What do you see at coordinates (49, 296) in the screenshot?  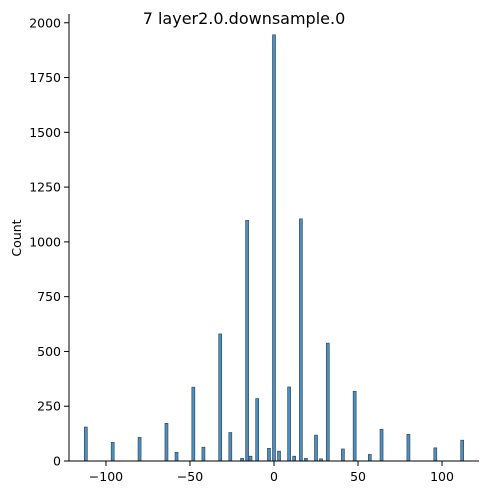 I see `y-tick-label: 750` at bounding box center [49, 296].